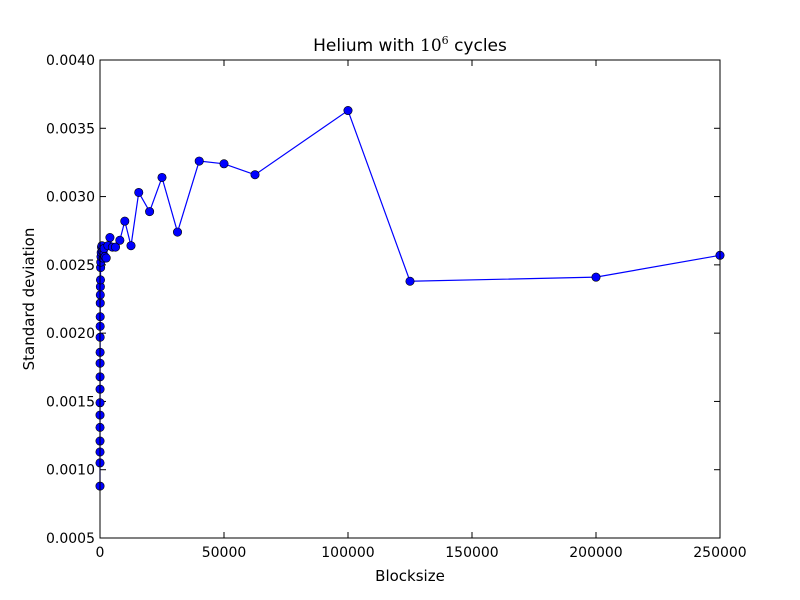 Image resolution: width=800 pixels, height=600 pixels. What do you see at coordinates (366, 46) in the screenshot?
I see `chart-title-prefix: Helium with` at bounding box center [366, 46].